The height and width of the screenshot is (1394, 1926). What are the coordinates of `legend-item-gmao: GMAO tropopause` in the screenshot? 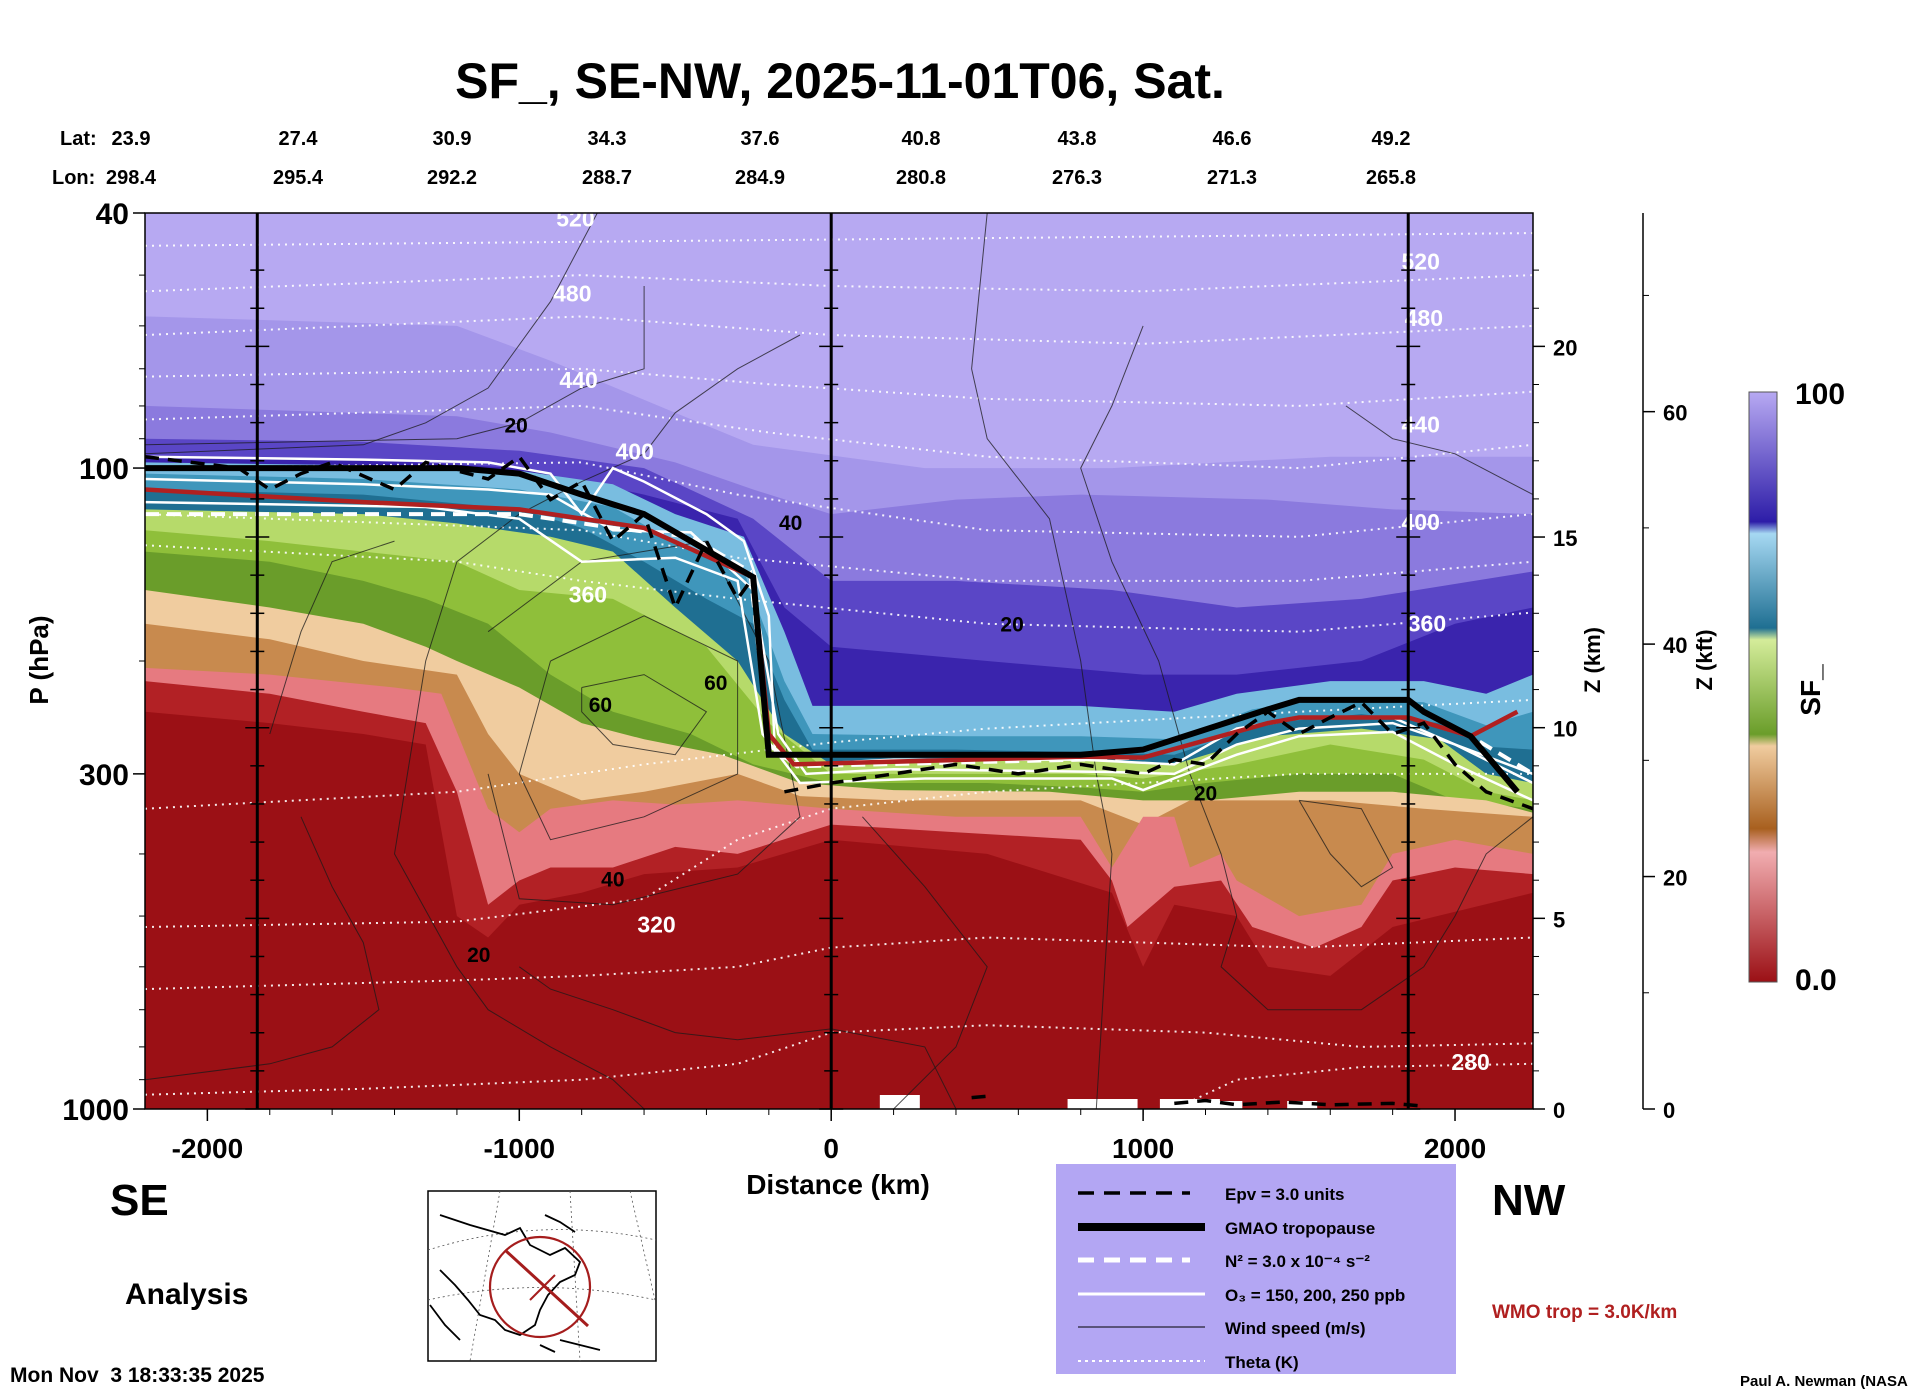 It's located at (1226, 1228).